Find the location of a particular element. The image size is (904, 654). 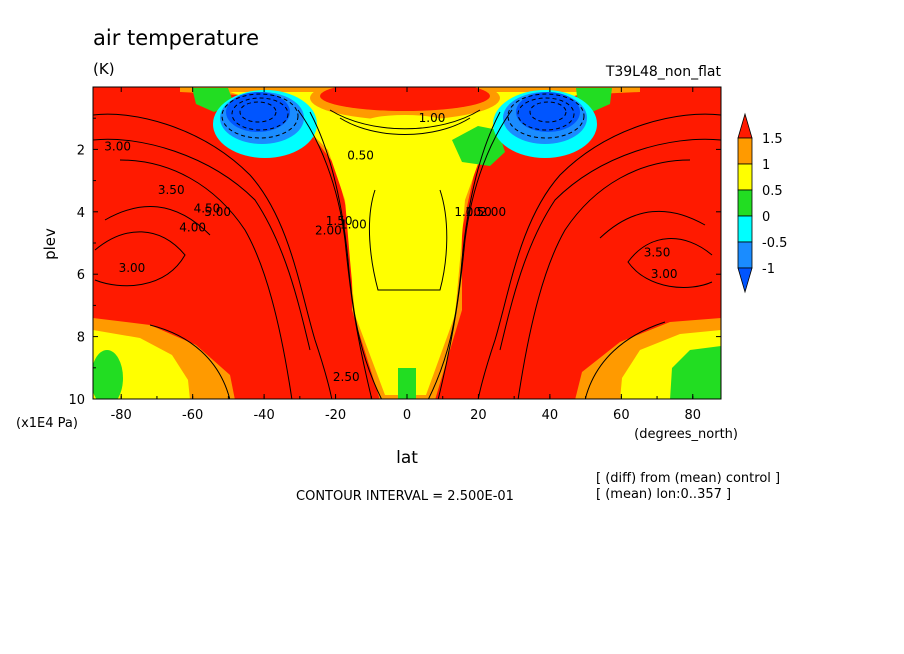

x-tick-label: 60 is located at coordinates (621, 415).